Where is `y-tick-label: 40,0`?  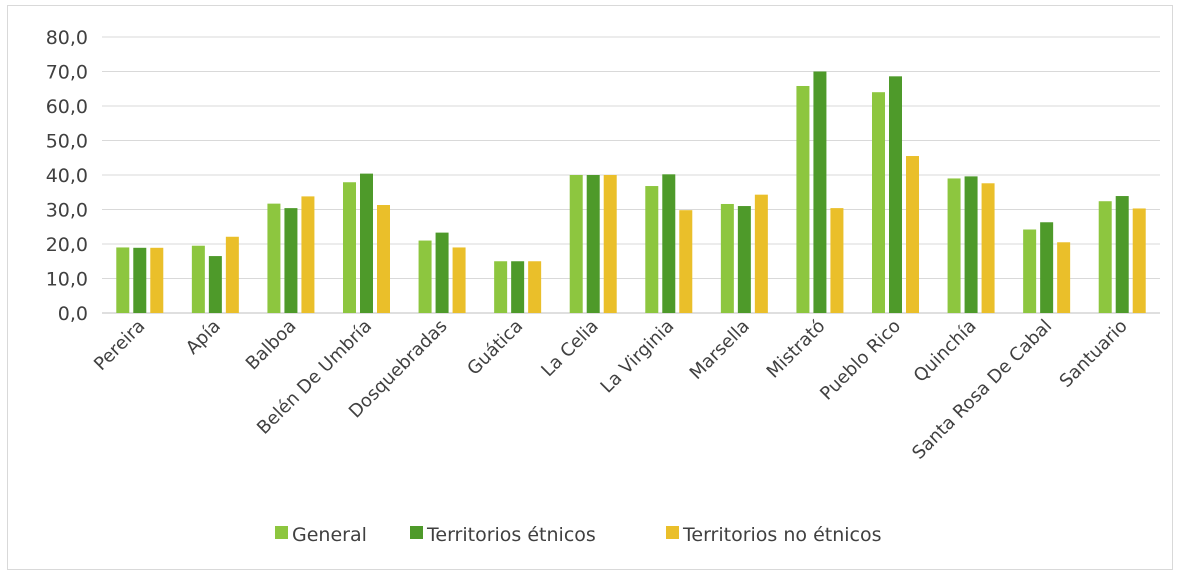 y-tick-label: 40,0 is located at coordinates (67, 176).